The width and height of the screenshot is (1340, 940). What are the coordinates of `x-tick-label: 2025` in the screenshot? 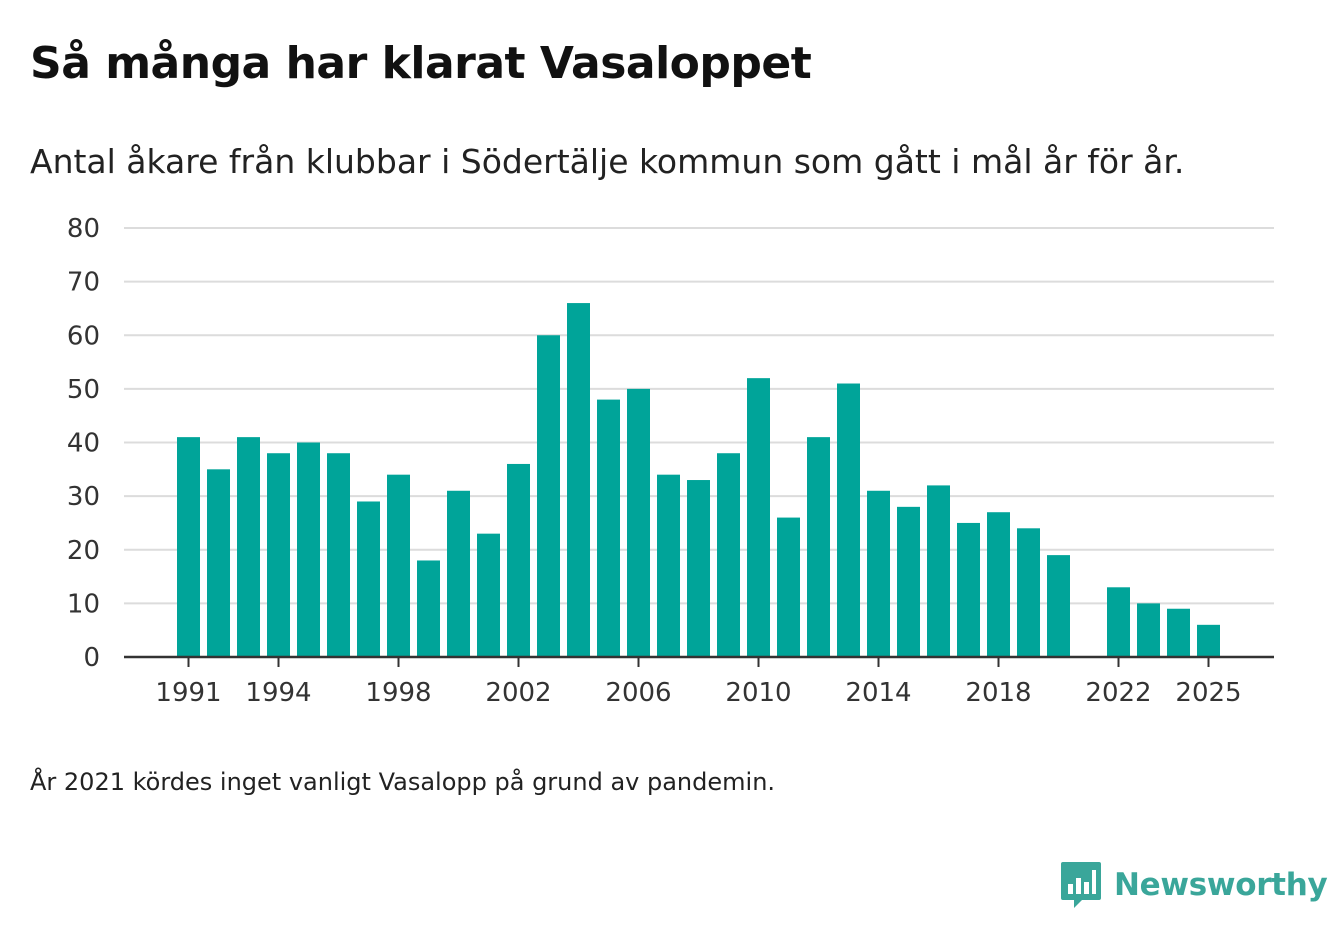 It's located at (1208, 693).